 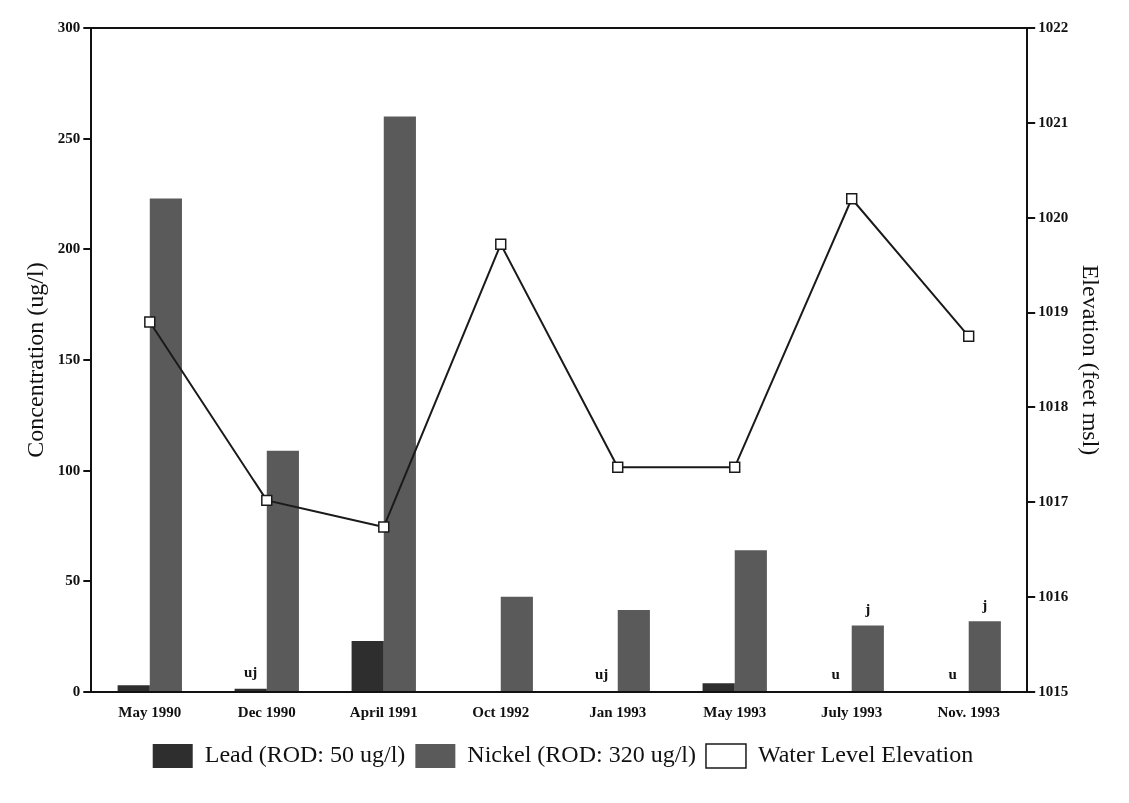 What do you see at coordinates (968, 711) in the screenshot?
I see `x-tick-label: Nov. 1993` at bounding box center [968, 711].